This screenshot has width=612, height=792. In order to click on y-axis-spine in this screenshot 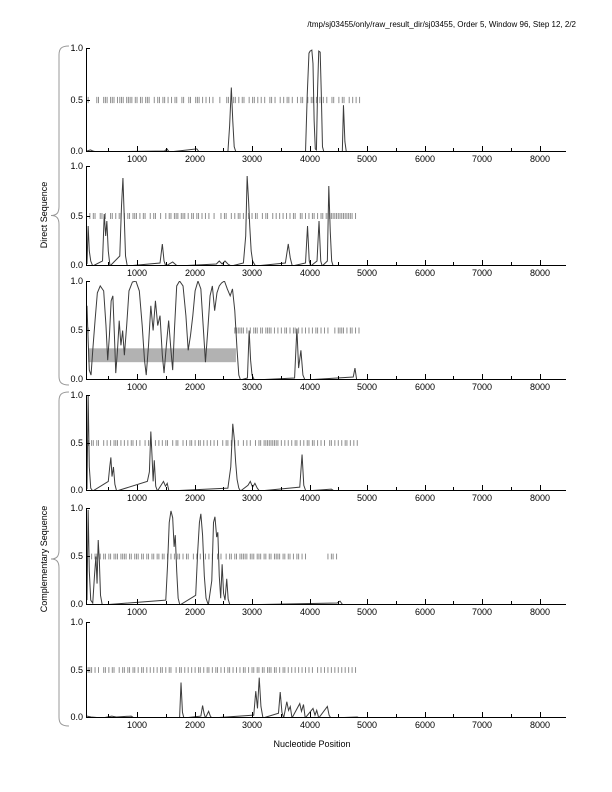, I will do `click(86, 443)`.